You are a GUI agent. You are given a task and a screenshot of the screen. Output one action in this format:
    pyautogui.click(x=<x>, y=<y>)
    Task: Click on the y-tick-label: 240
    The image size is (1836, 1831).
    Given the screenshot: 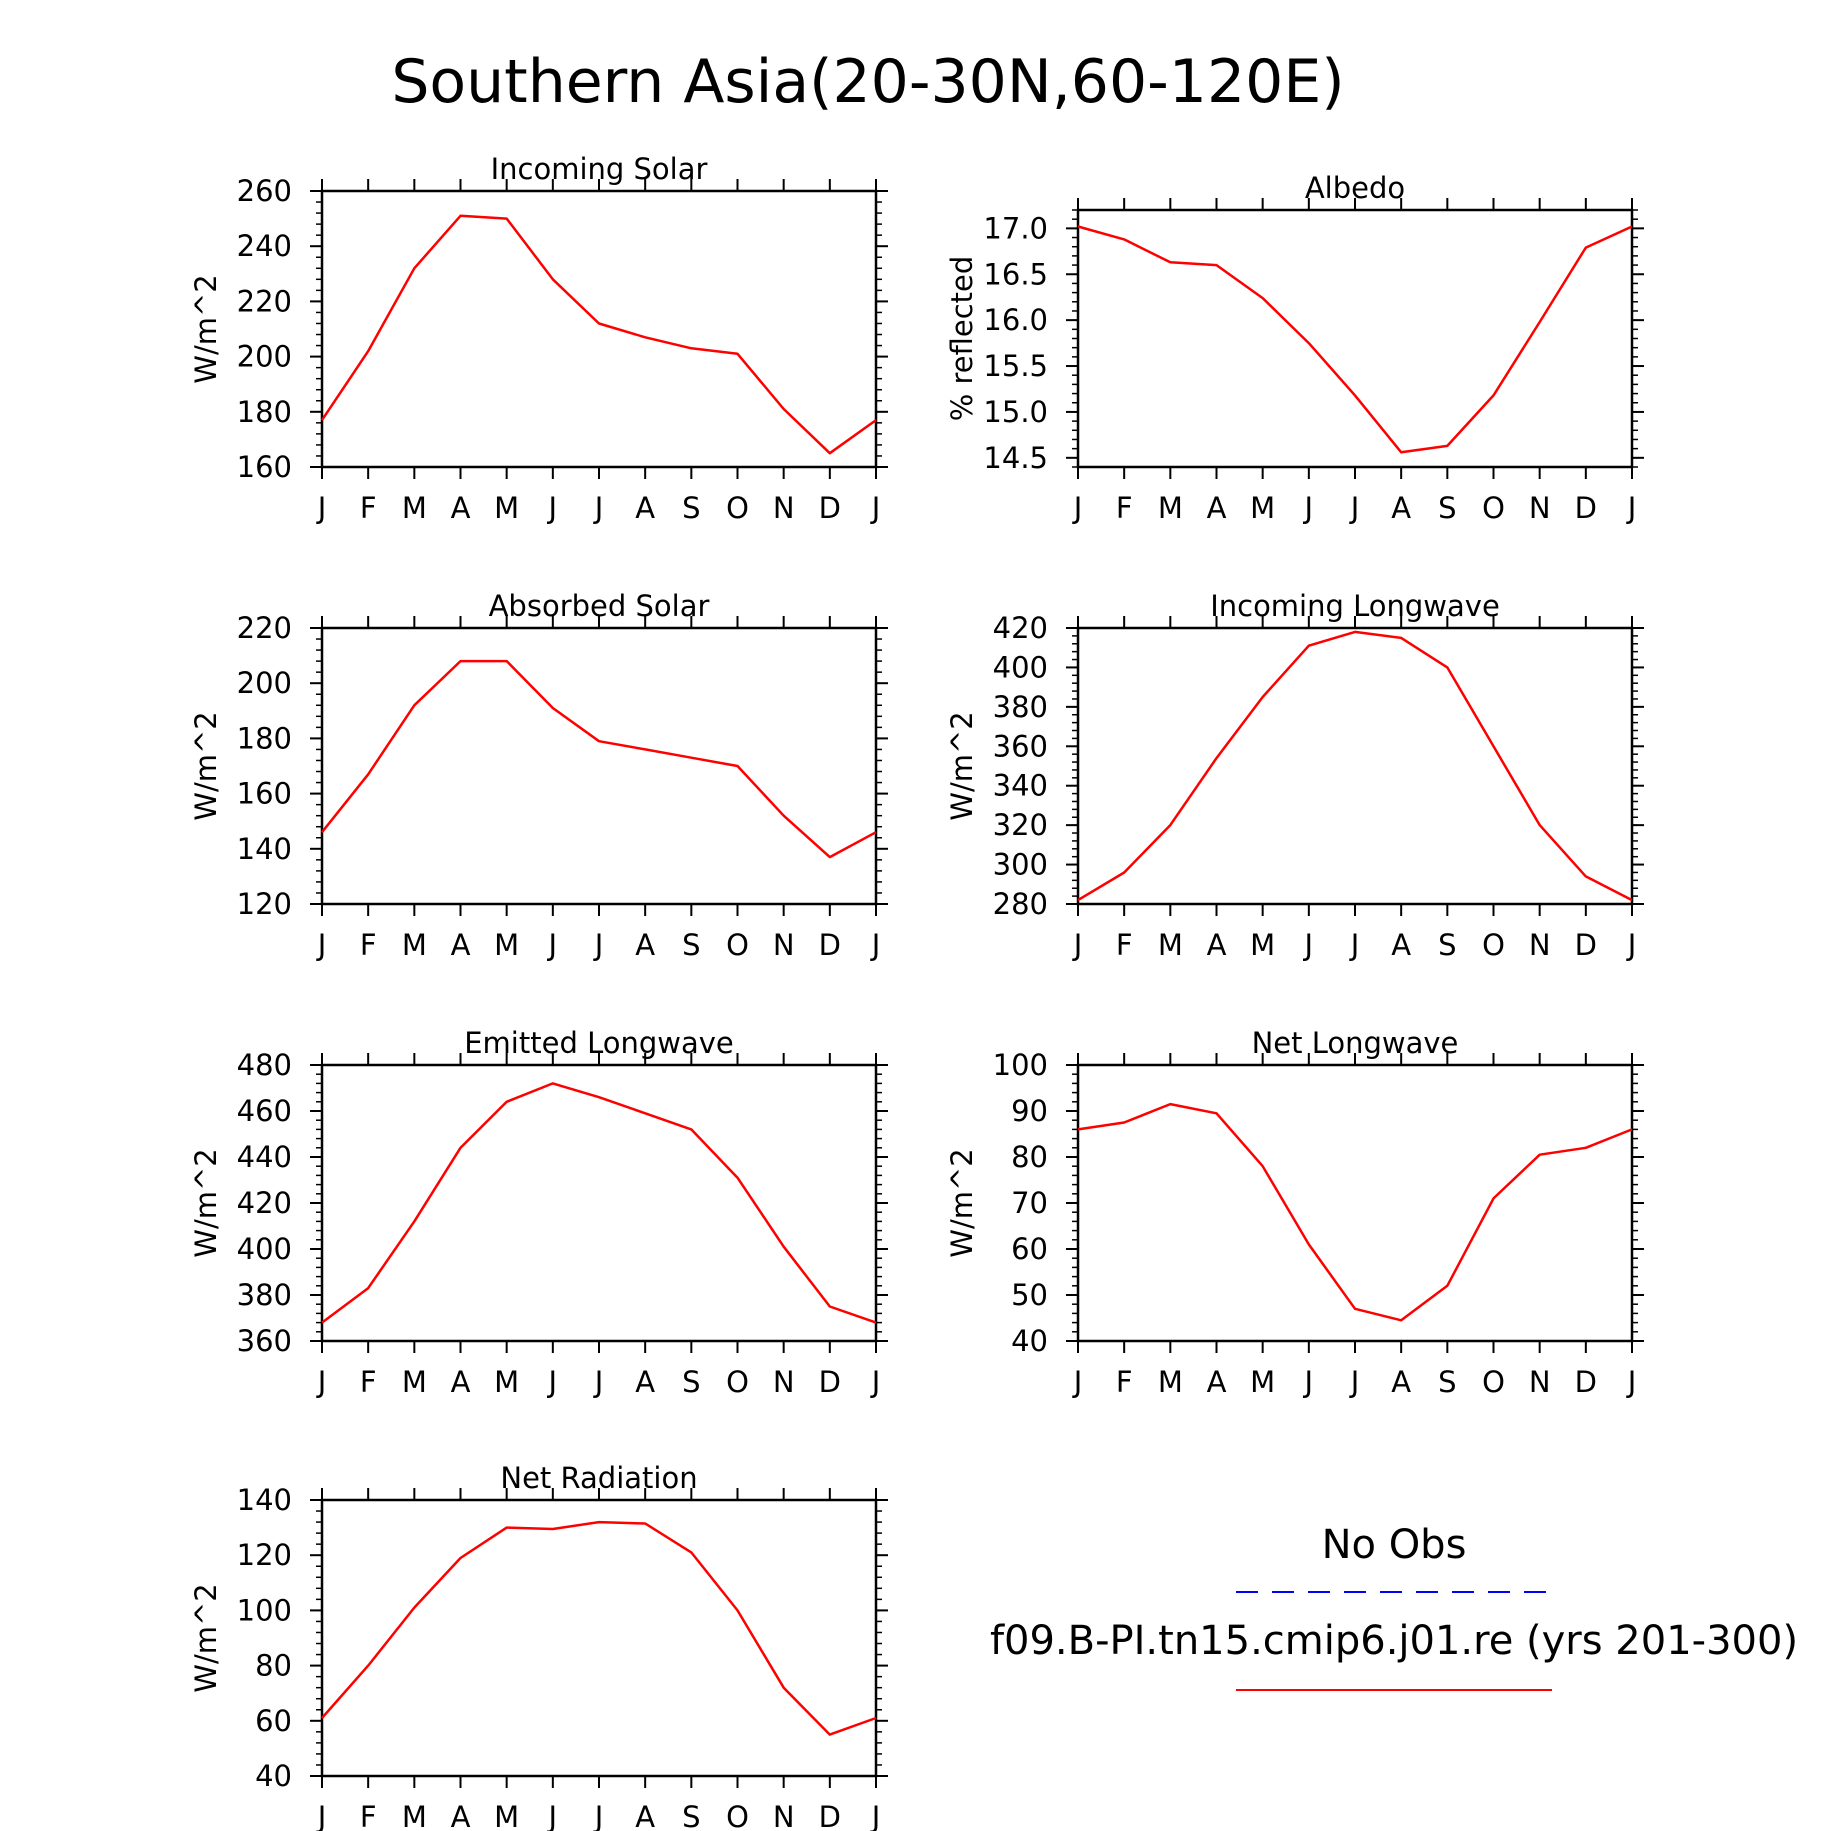 What is the action you would take?
    pyautogui.click(x=264, y=246)
    